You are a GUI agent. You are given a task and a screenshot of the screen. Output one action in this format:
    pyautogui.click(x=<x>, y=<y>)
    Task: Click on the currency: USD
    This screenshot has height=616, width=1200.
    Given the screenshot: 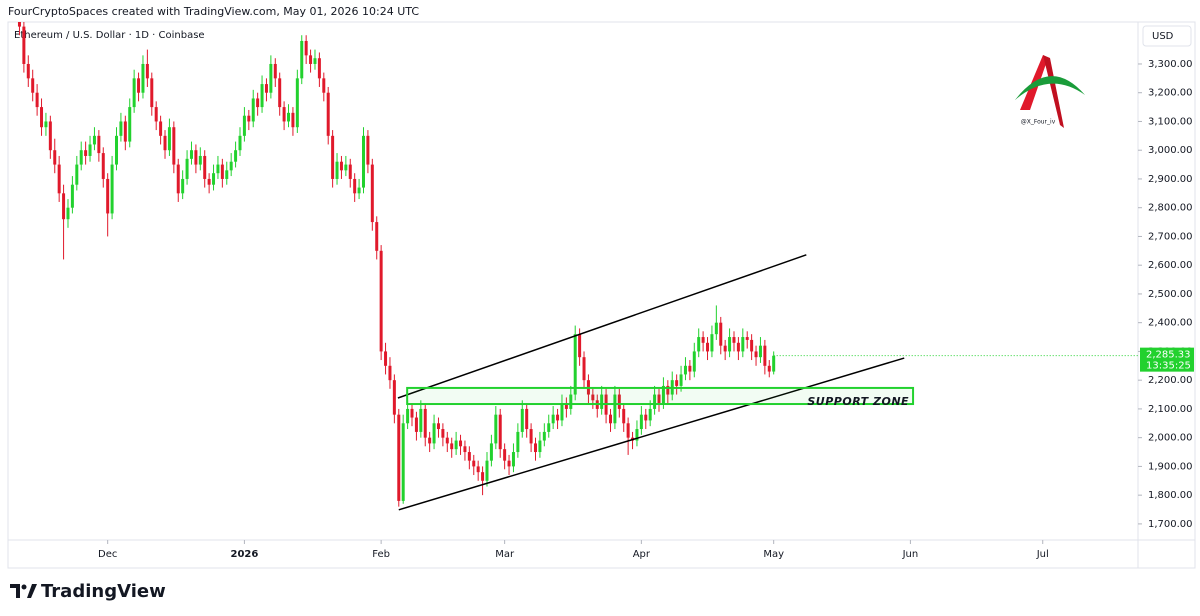 What is the action you would take?
    pyautogui.click(x=1163, y=36)
    